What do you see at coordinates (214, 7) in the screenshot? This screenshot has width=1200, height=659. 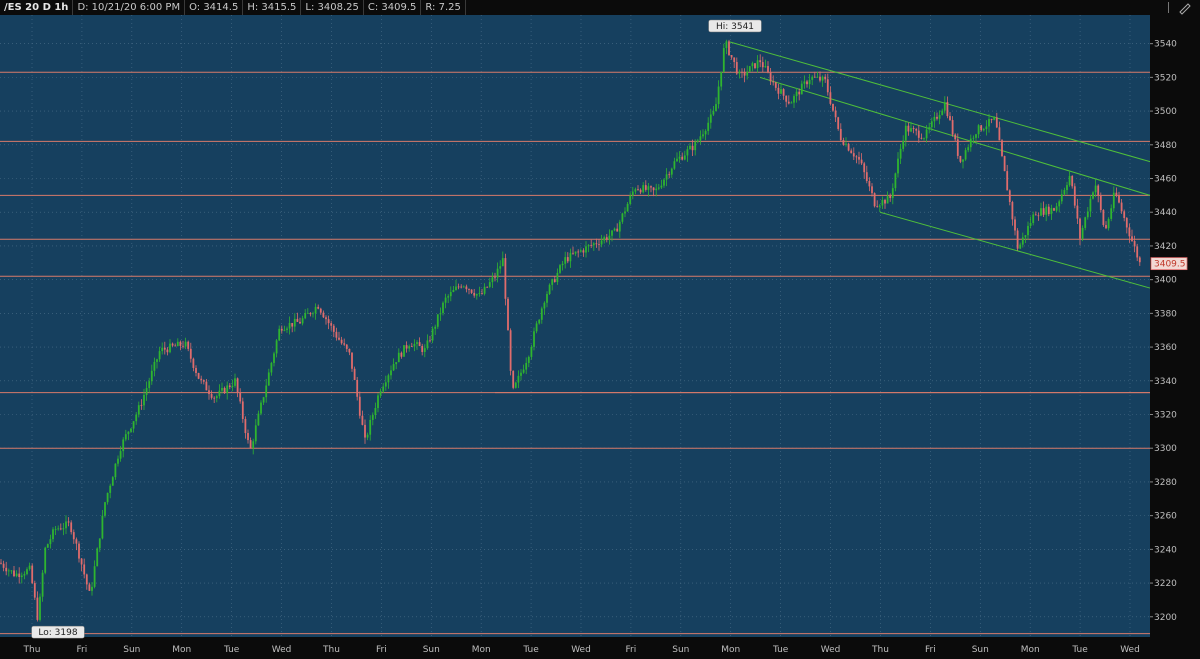 I see `open-value: O: 3414.5` at bounding box center [214, 7].